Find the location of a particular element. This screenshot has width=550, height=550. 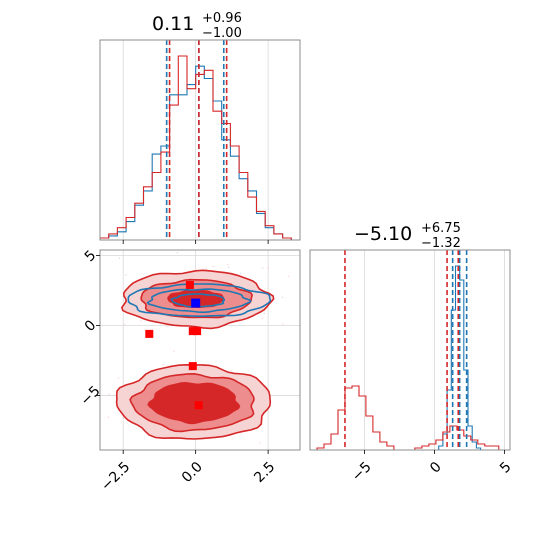

top-quantile-lines is located at coordinates (196, 140).